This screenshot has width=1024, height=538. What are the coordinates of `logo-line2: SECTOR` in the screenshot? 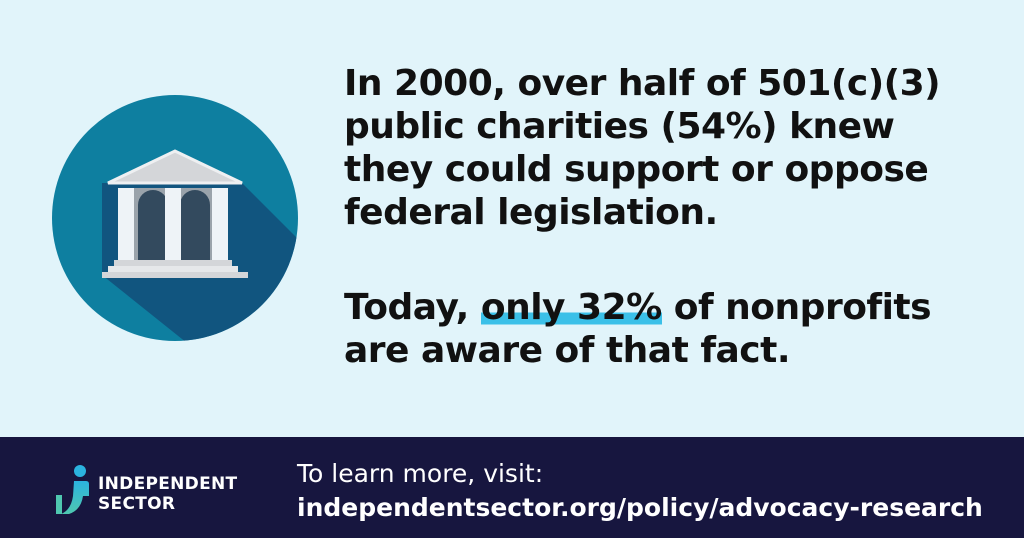 It's located at (137, 504).